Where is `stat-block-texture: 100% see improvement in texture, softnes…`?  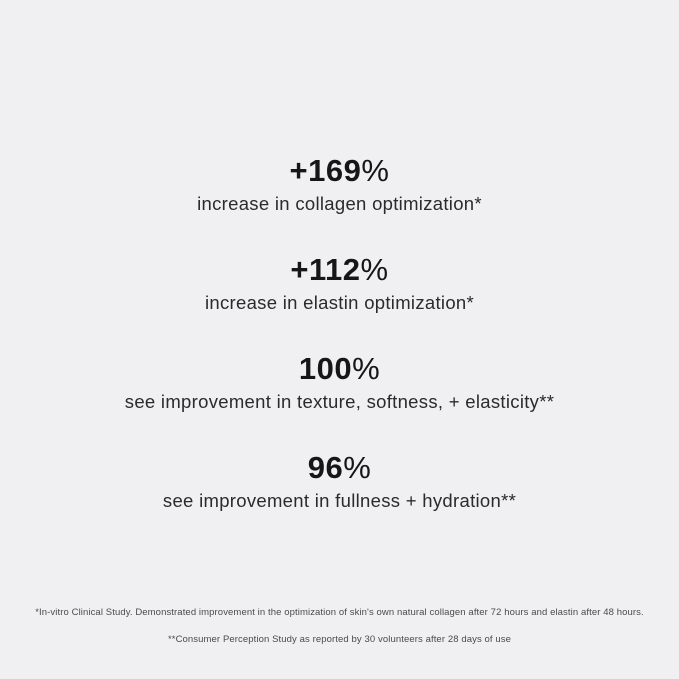
stat-block-texture: 100% see improvement in texture, softnes… is located at coordinates (339, 383).